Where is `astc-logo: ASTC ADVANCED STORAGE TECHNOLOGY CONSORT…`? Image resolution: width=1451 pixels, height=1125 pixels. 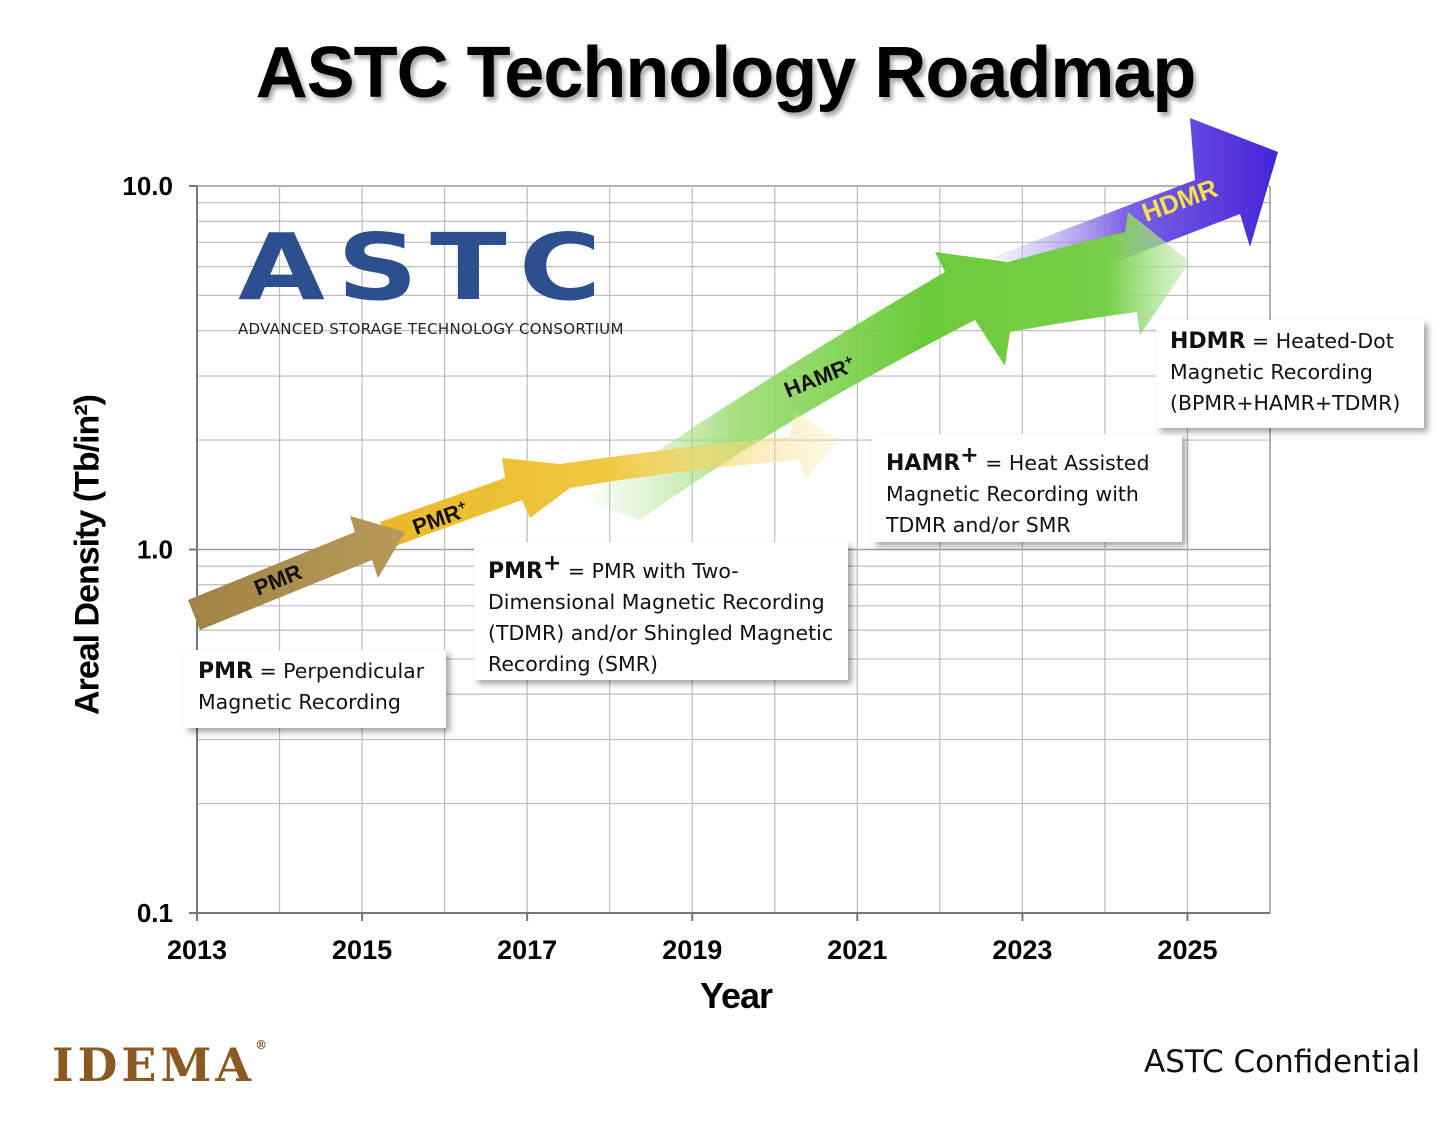
astc-logo: ASTC ADVANCED STORAGE TECHNOLOGY CONSORT… is located at coordinates (431, 280).